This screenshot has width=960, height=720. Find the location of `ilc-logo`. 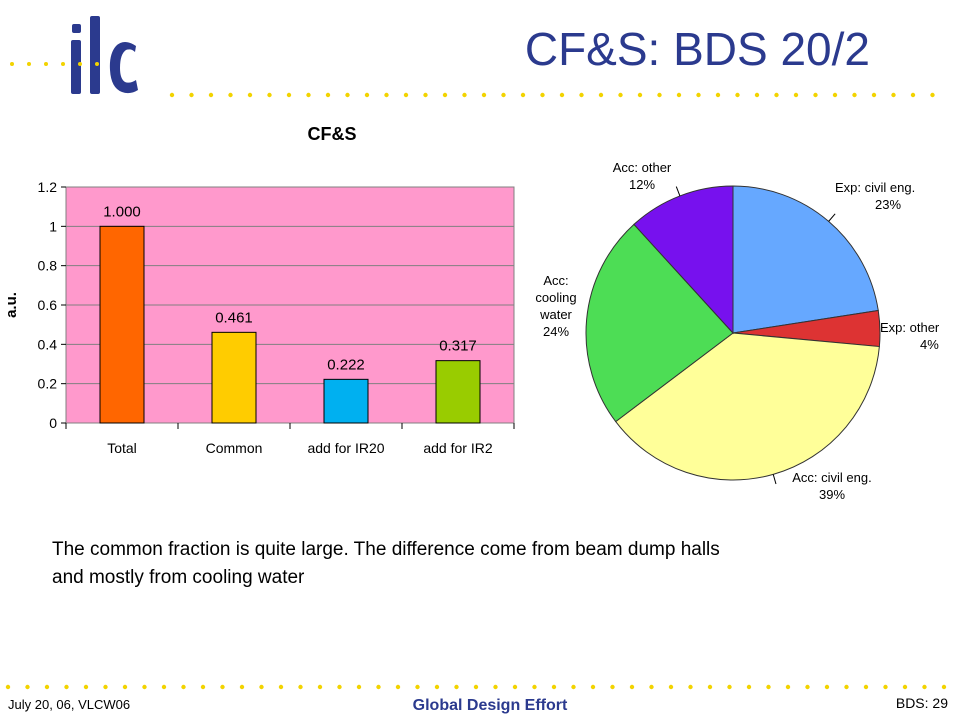

ilc-logo is located at coordinates (104, 55).